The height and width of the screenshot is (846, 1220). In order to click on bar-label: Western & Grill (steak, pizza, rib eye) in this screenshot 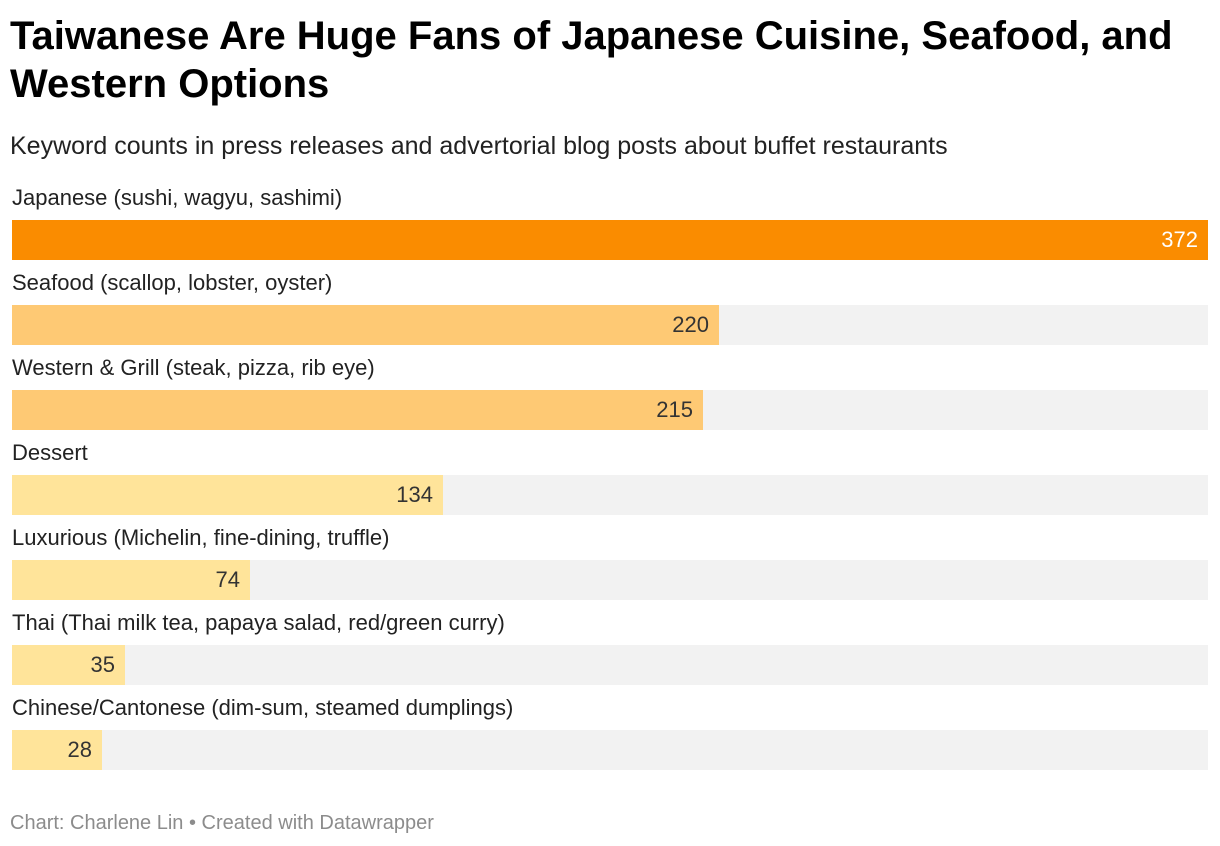, I will do `click(193, 367)`.